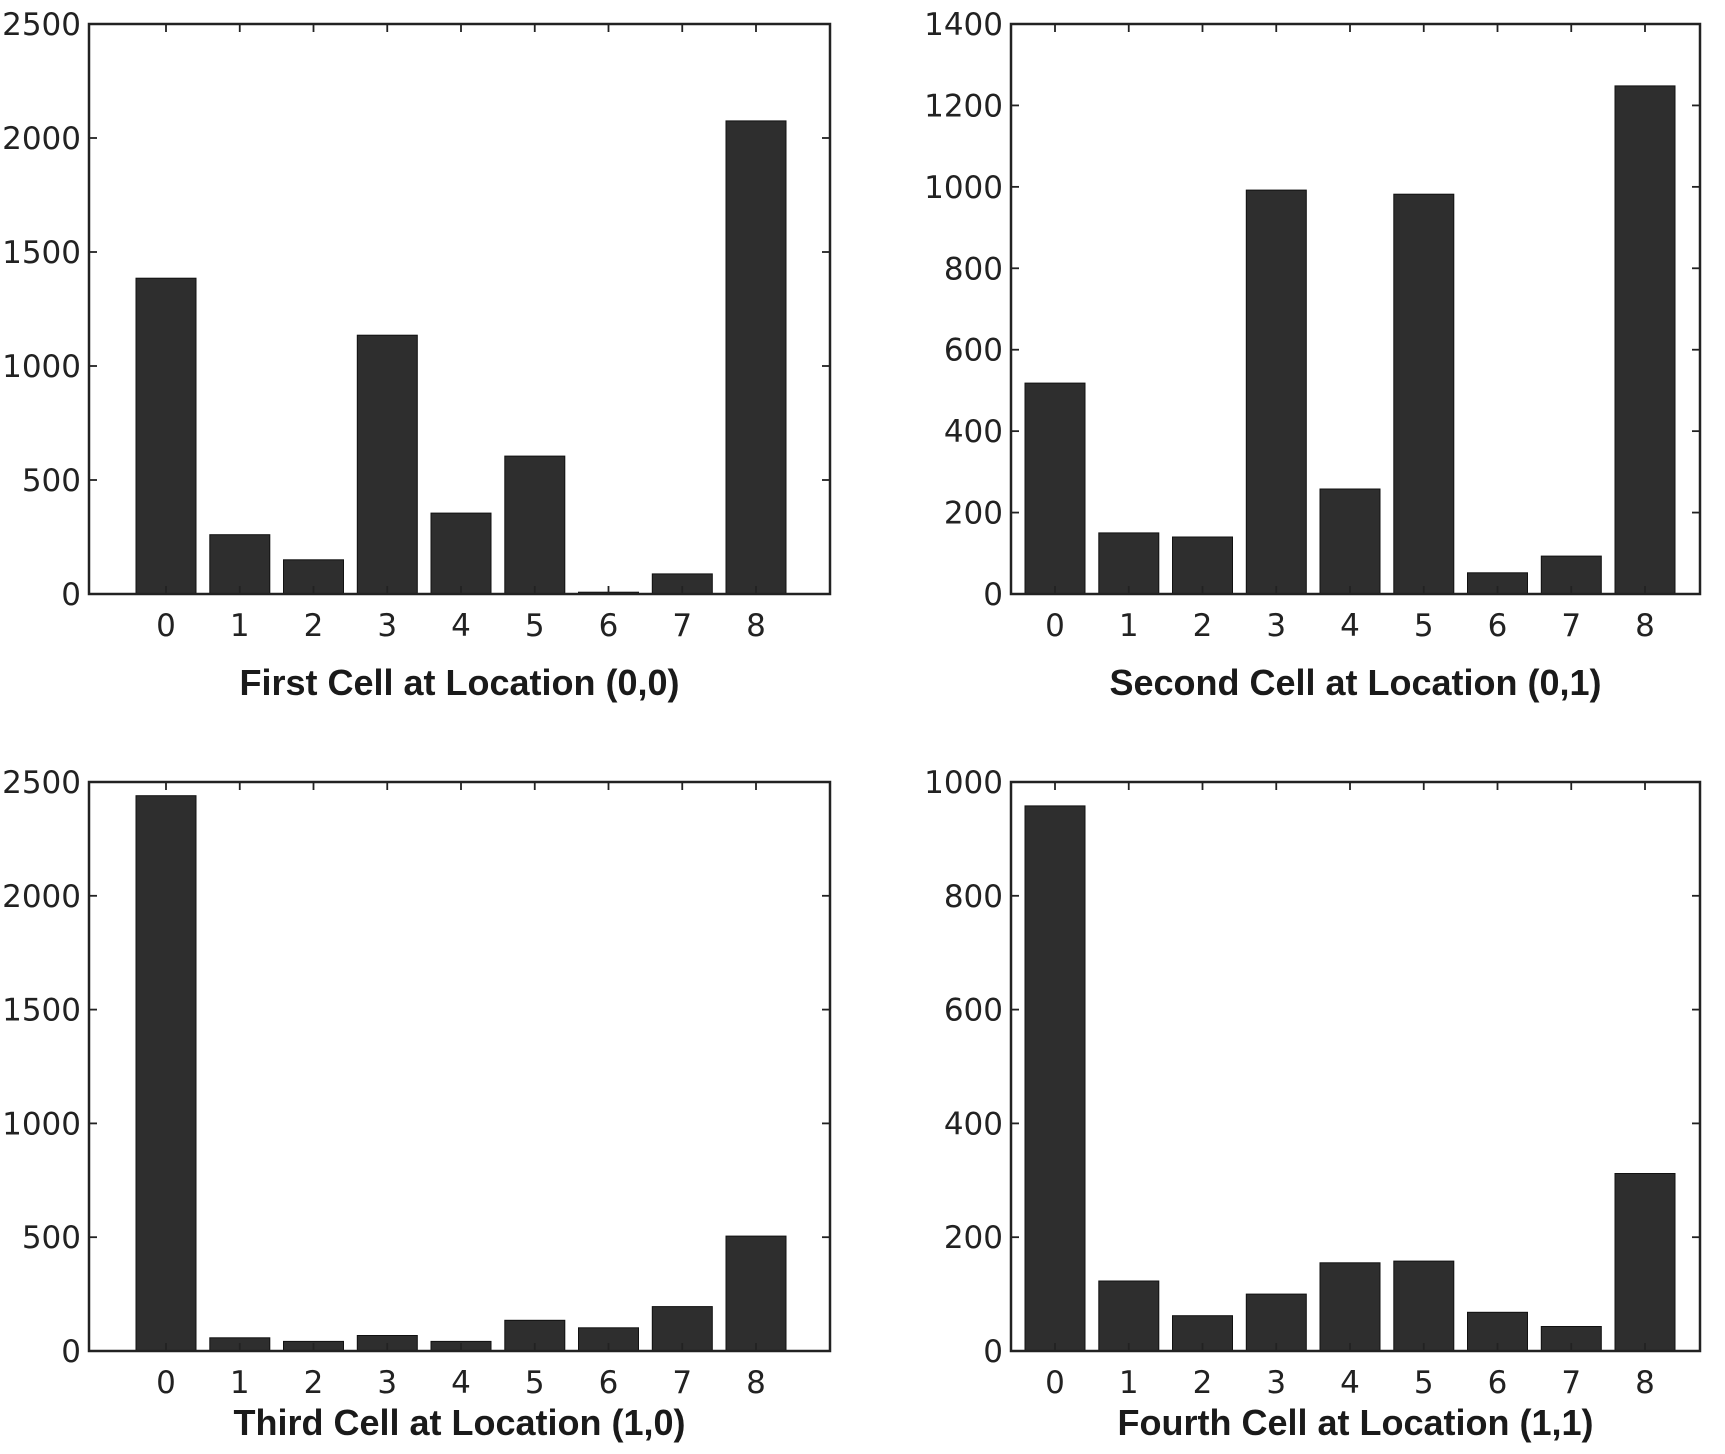 This screenshot has height=1454, width=1725. Describe the element at coordinates (1355, 1422) in the screenshot. I see `chart-title: Fourth Cell at Location (1,1)` at that location.